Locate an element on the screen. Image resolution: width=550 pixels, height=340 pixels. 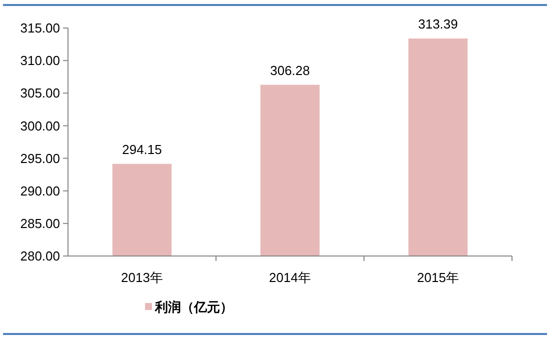
y-tick-label: 310.00 is located at coordinates (40, 60).